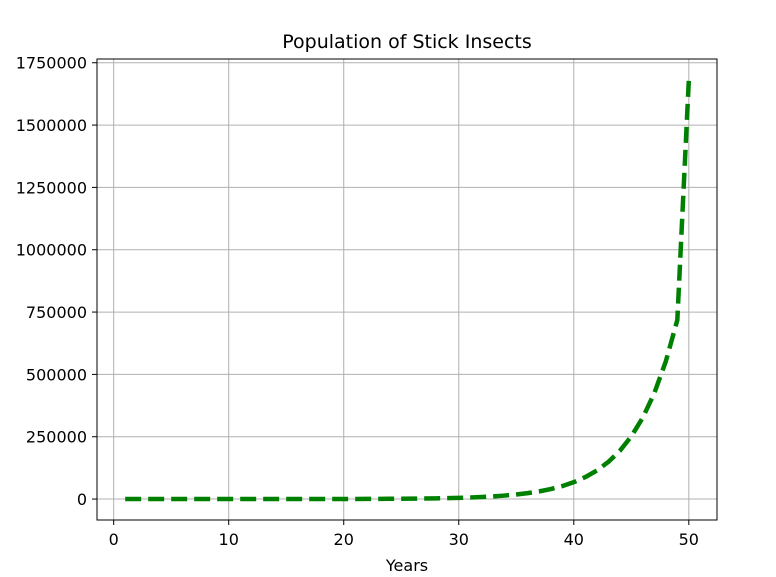 The image size is (776, 577). I want to click on x-tick-label: 0, so click(114, 539).